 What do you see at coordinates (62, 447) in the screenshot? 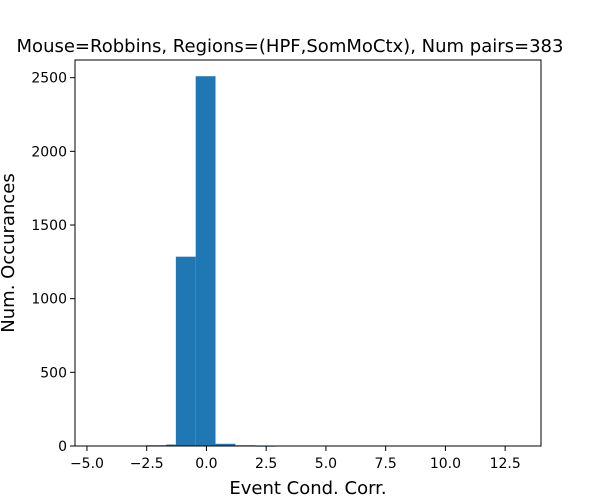
I see `y-tick-label-0: 0` at bounding box center [62, 447].